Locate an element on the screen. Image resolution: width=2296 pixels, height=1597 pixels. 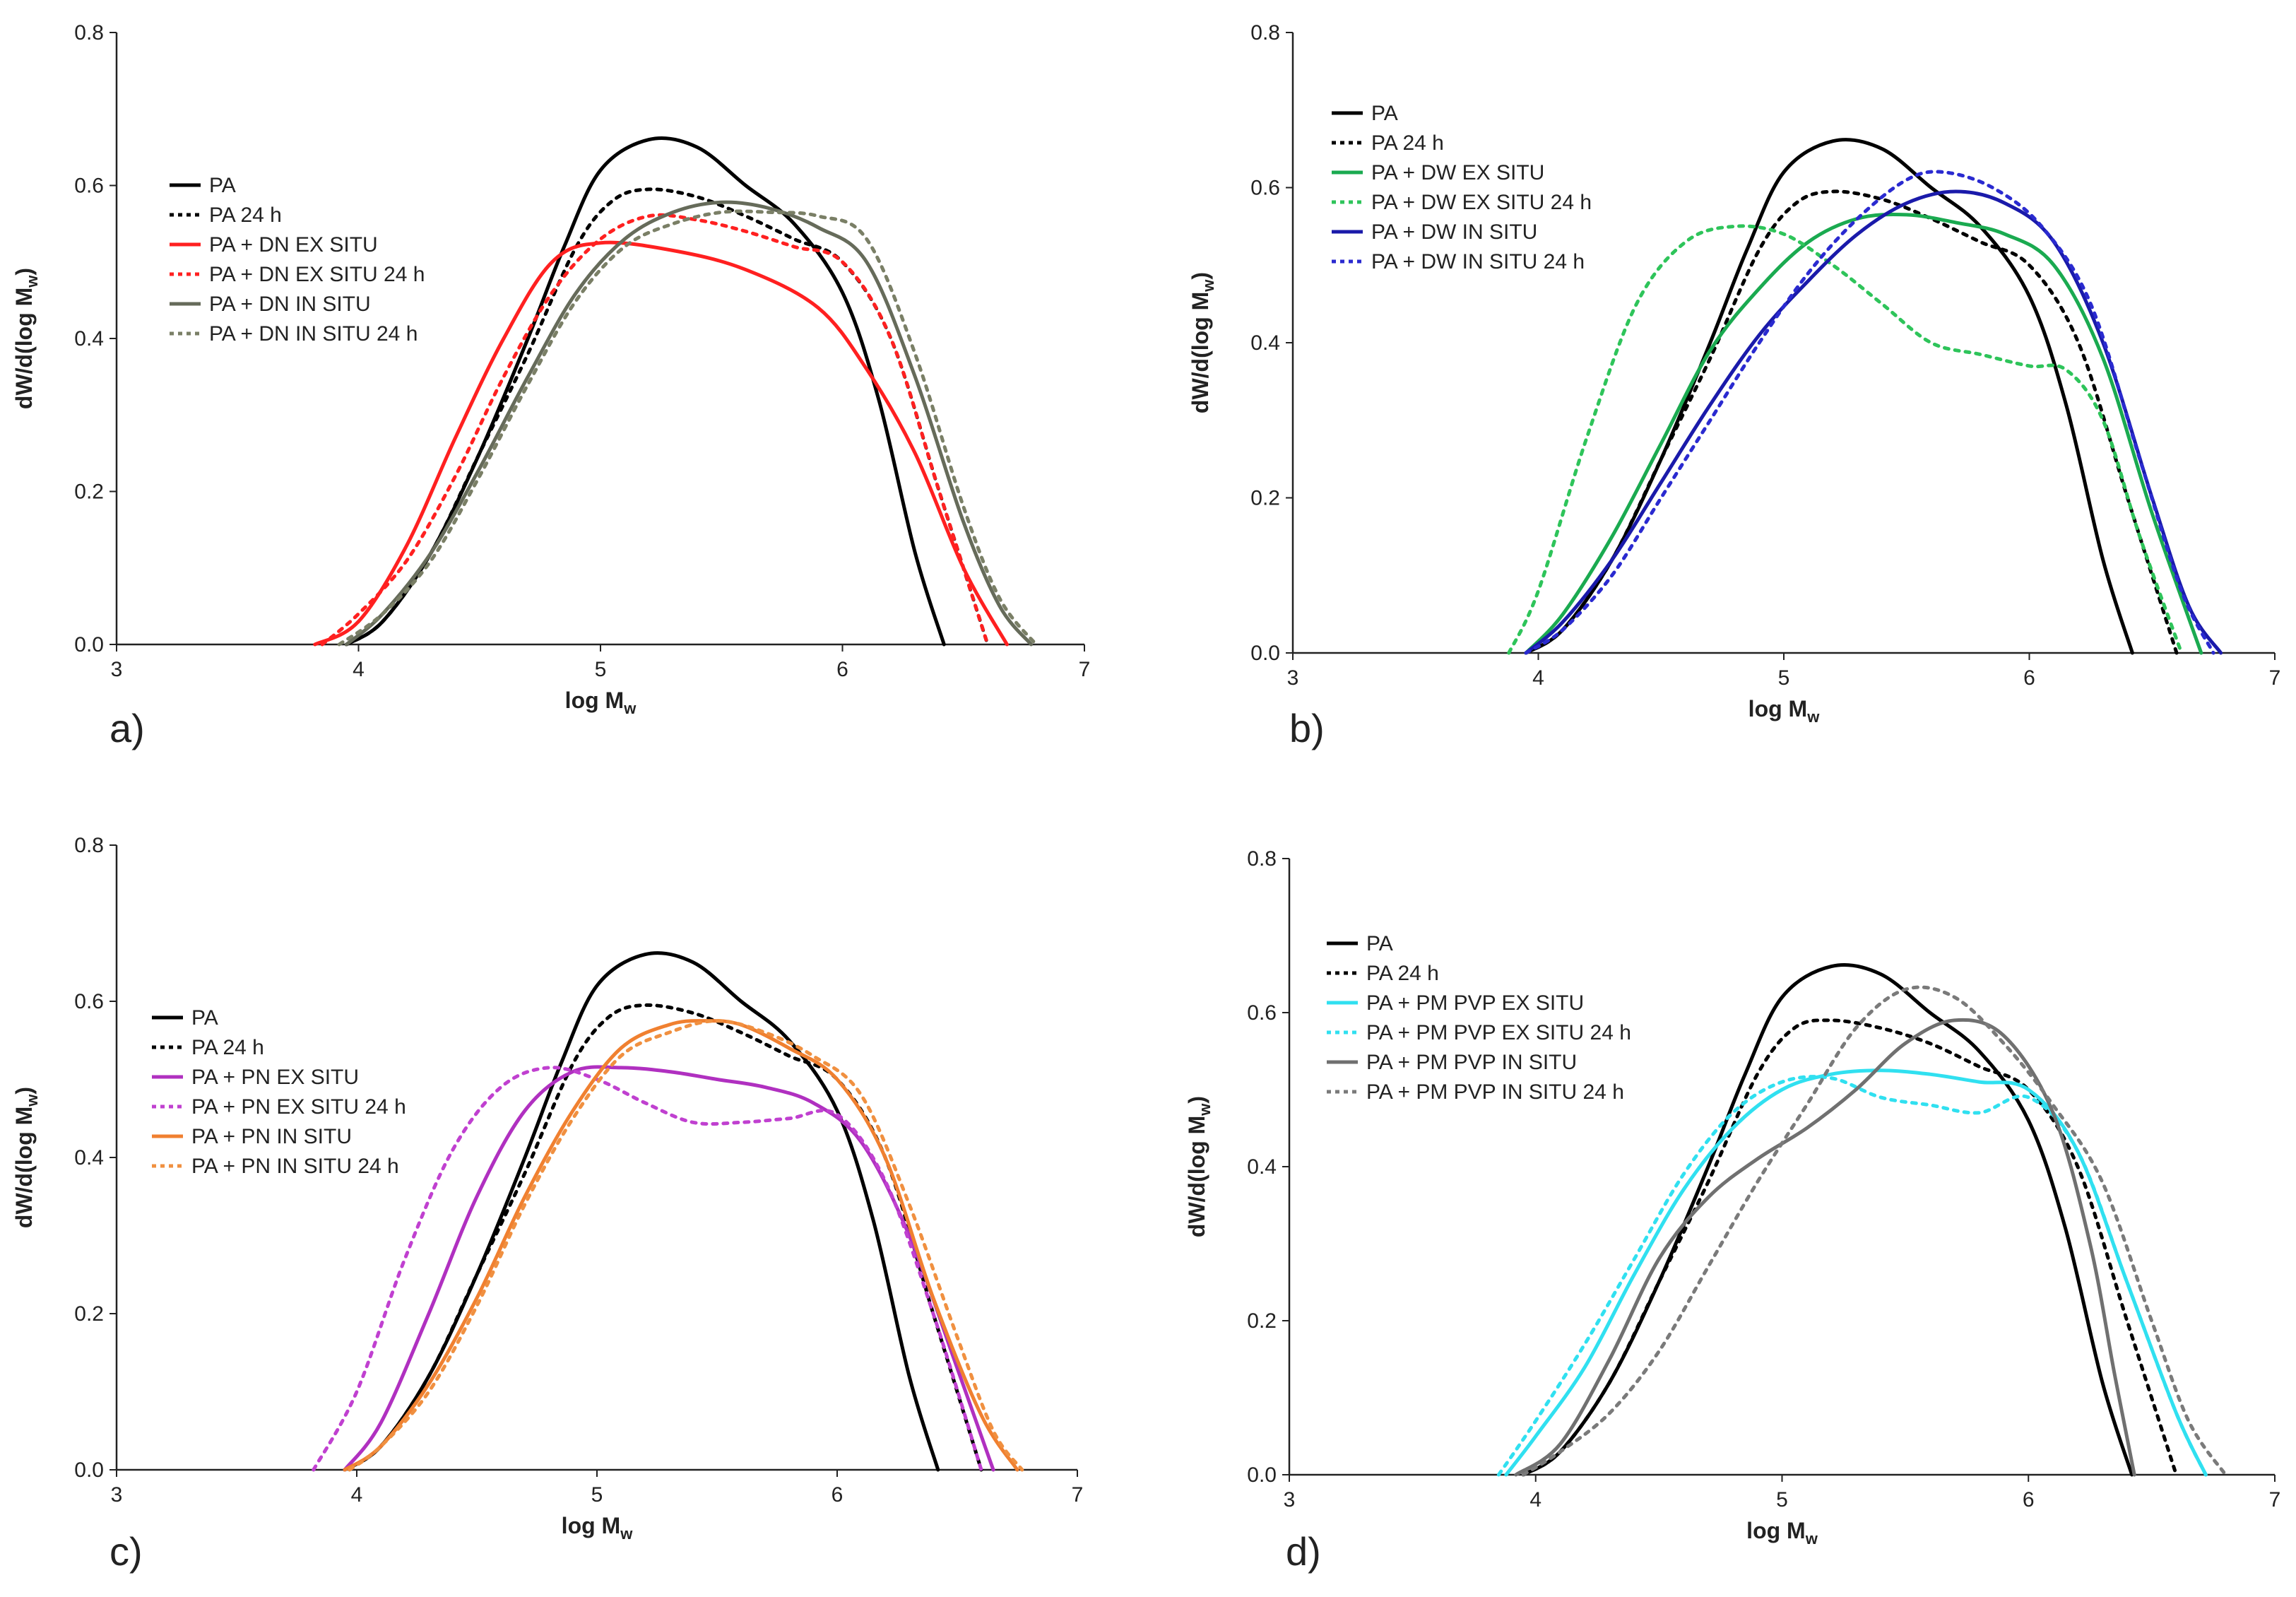
panel-label: d) is located at coordinates (1304, 1551).